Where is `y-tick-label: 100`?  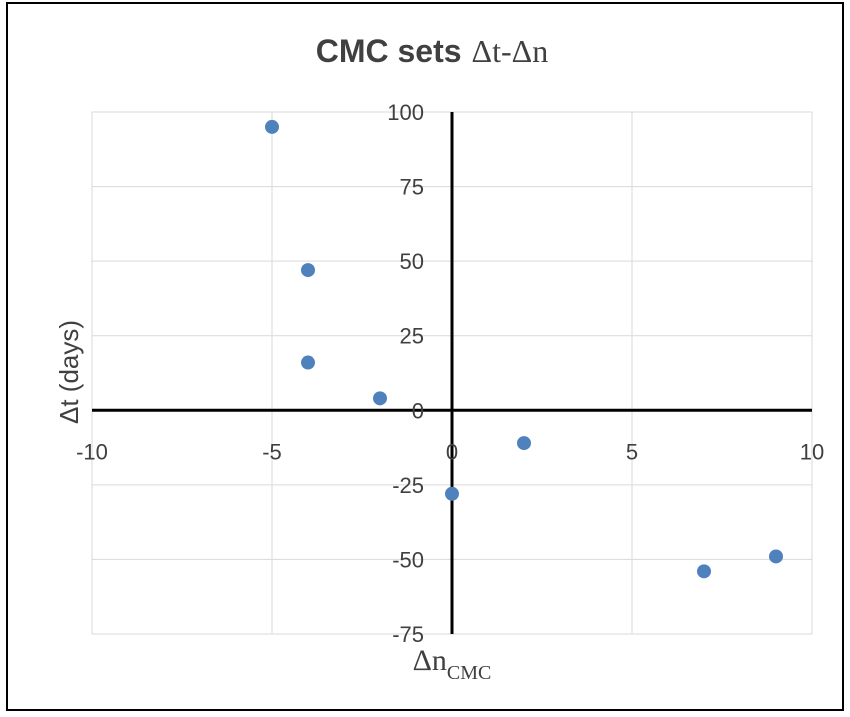
y-tick-label: 100 is located at coordinates (405, 112).